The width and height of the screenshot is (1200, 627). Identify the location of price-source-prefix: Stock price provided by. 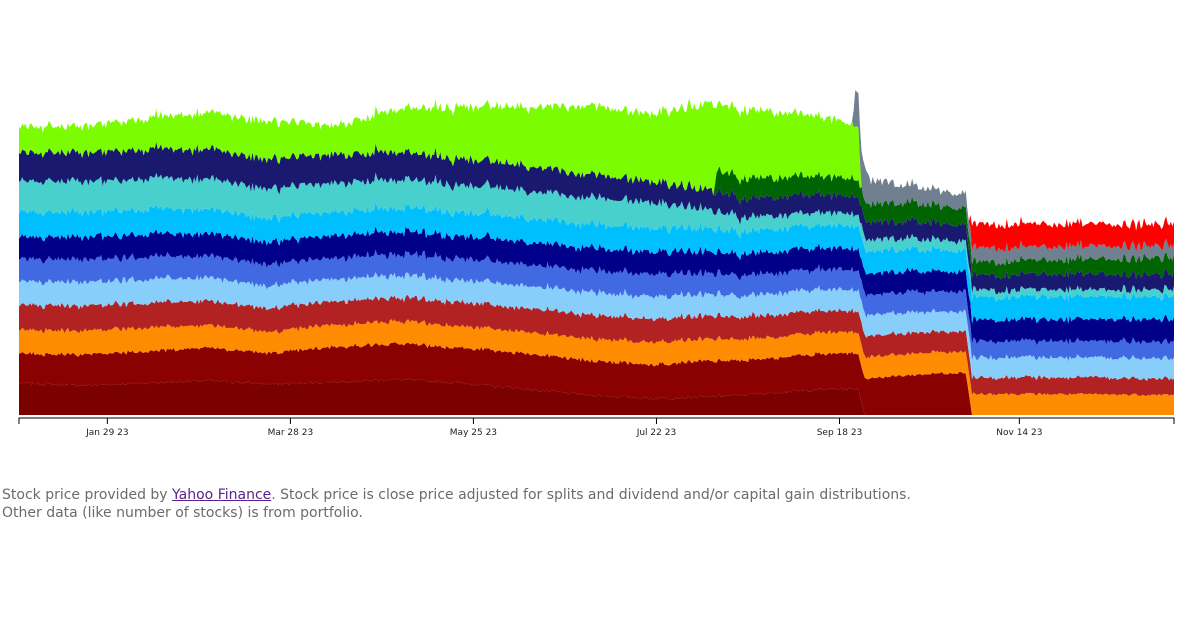
(87, 495).